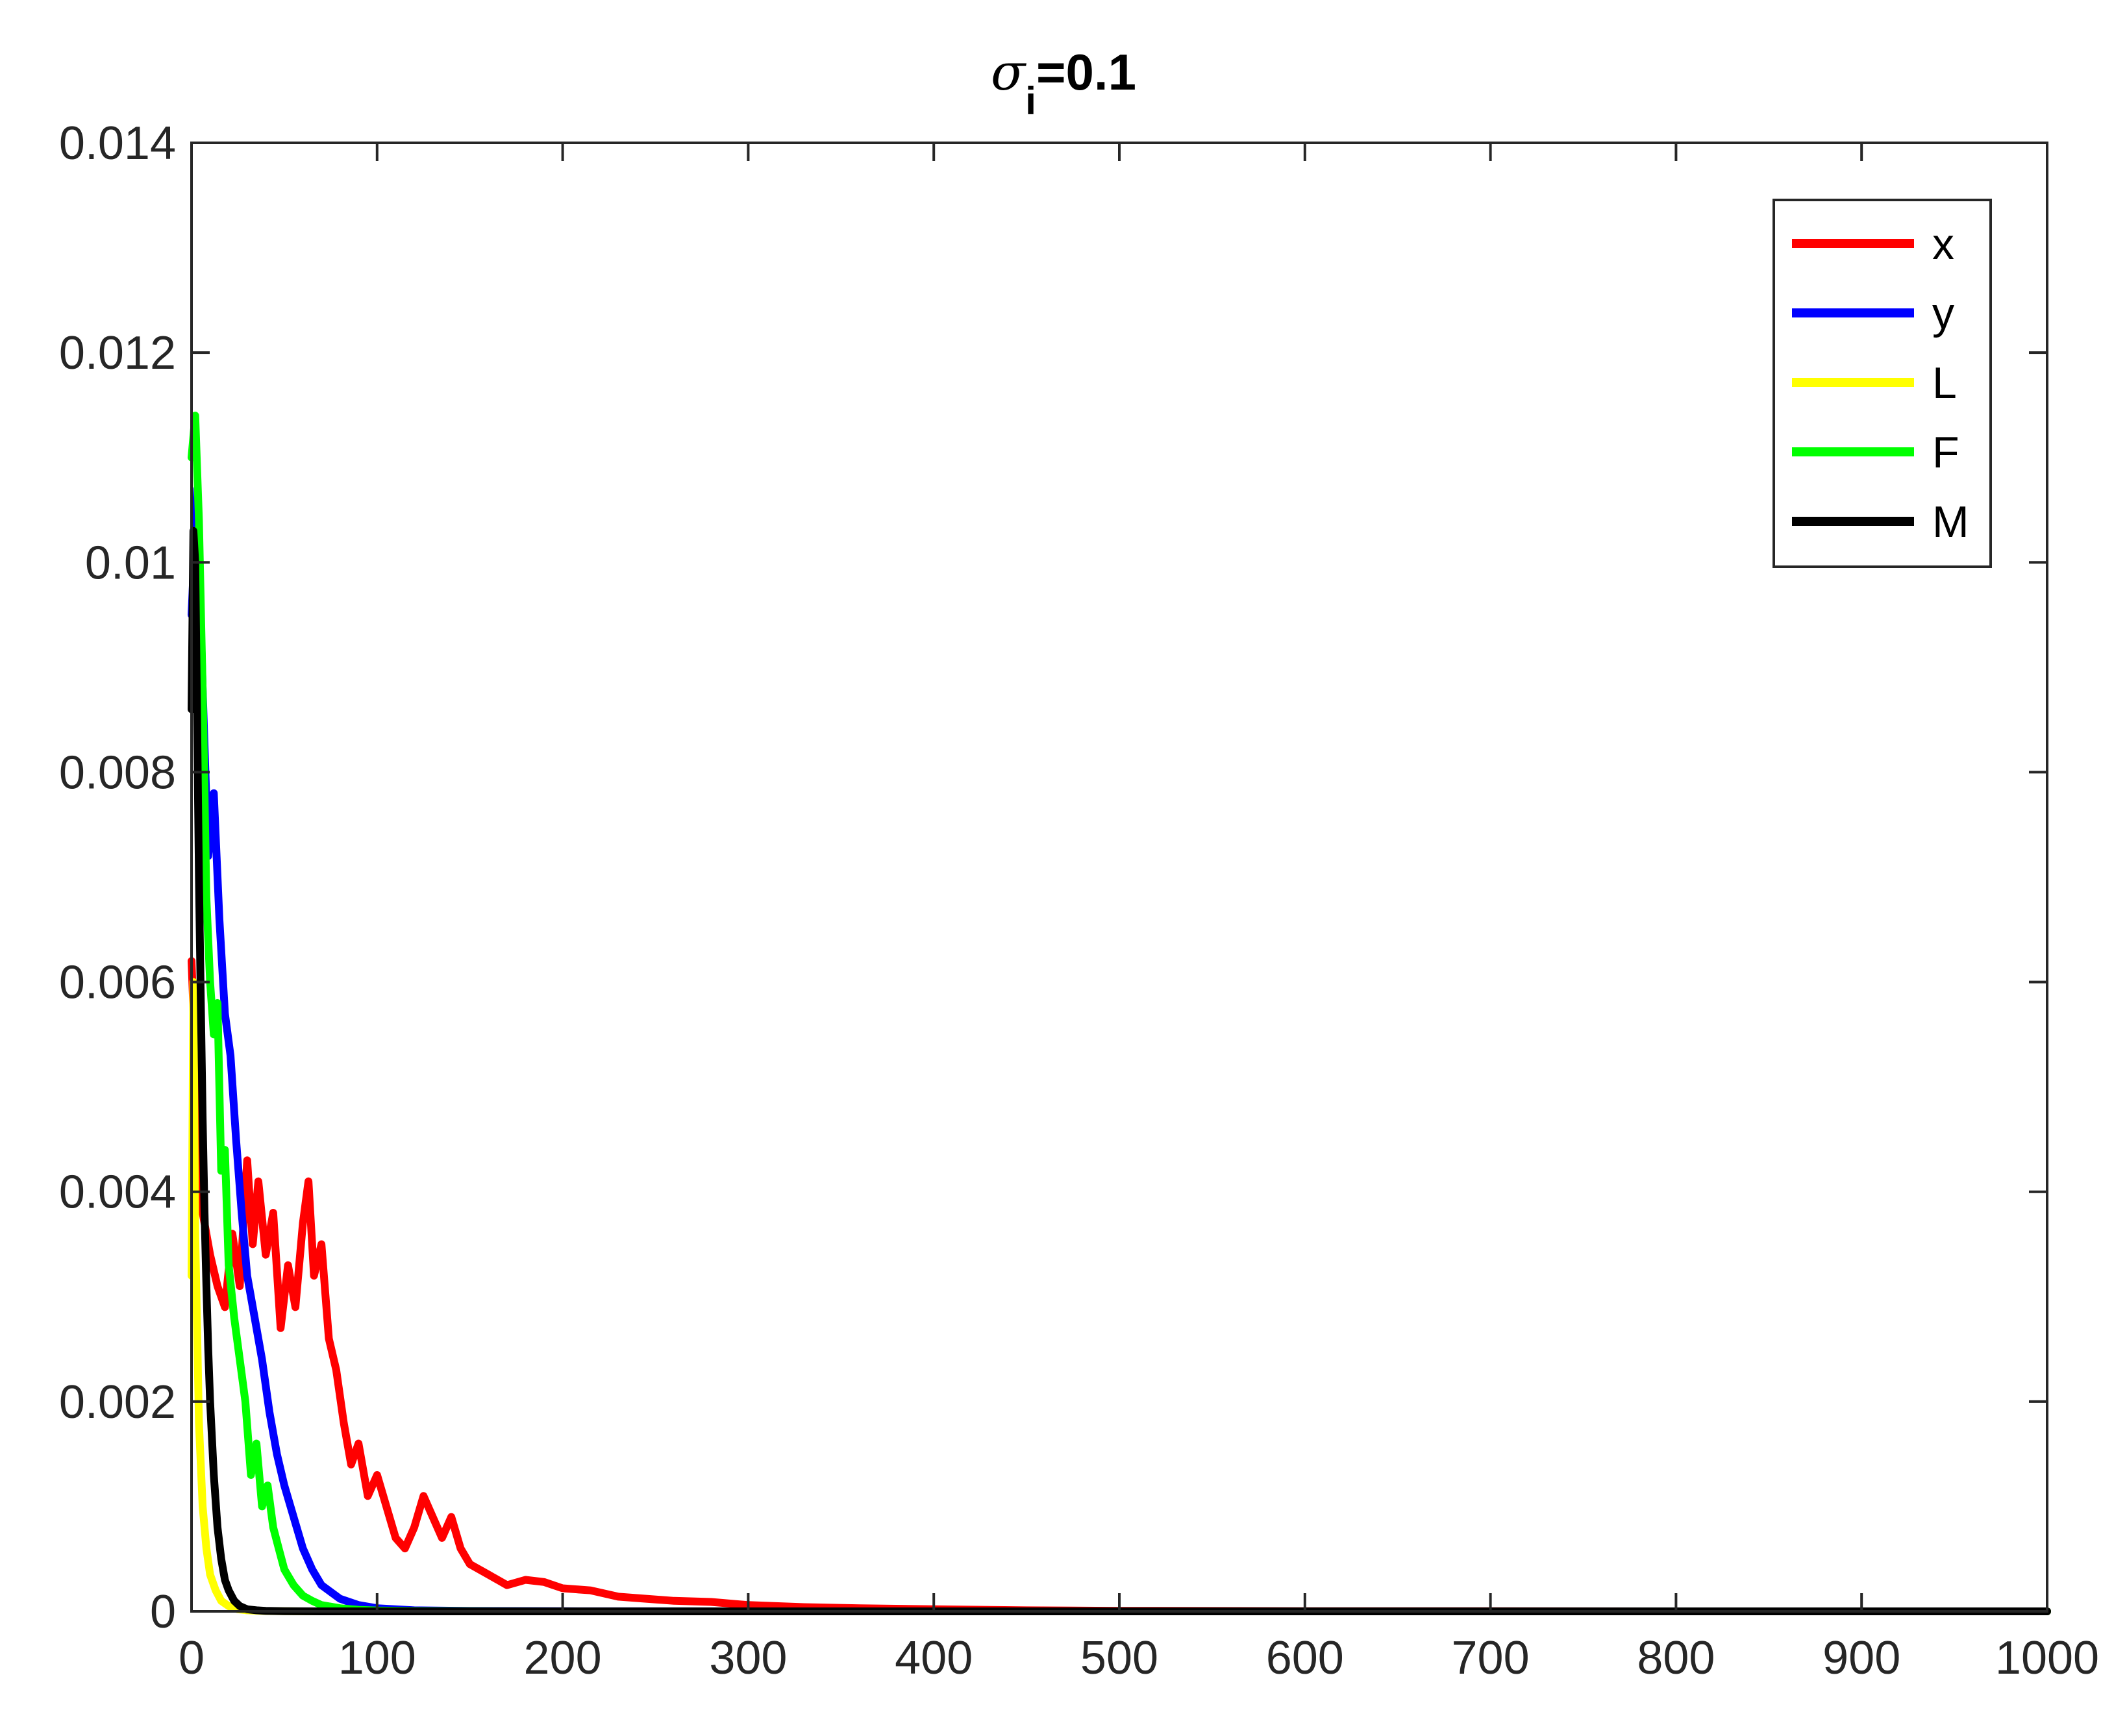 Image resolution: width=2127 pixels, height=1736 pixels. Describe the element at coordinates (1030, 101) in the screenshot. I see `title-subscript: i` at that location.